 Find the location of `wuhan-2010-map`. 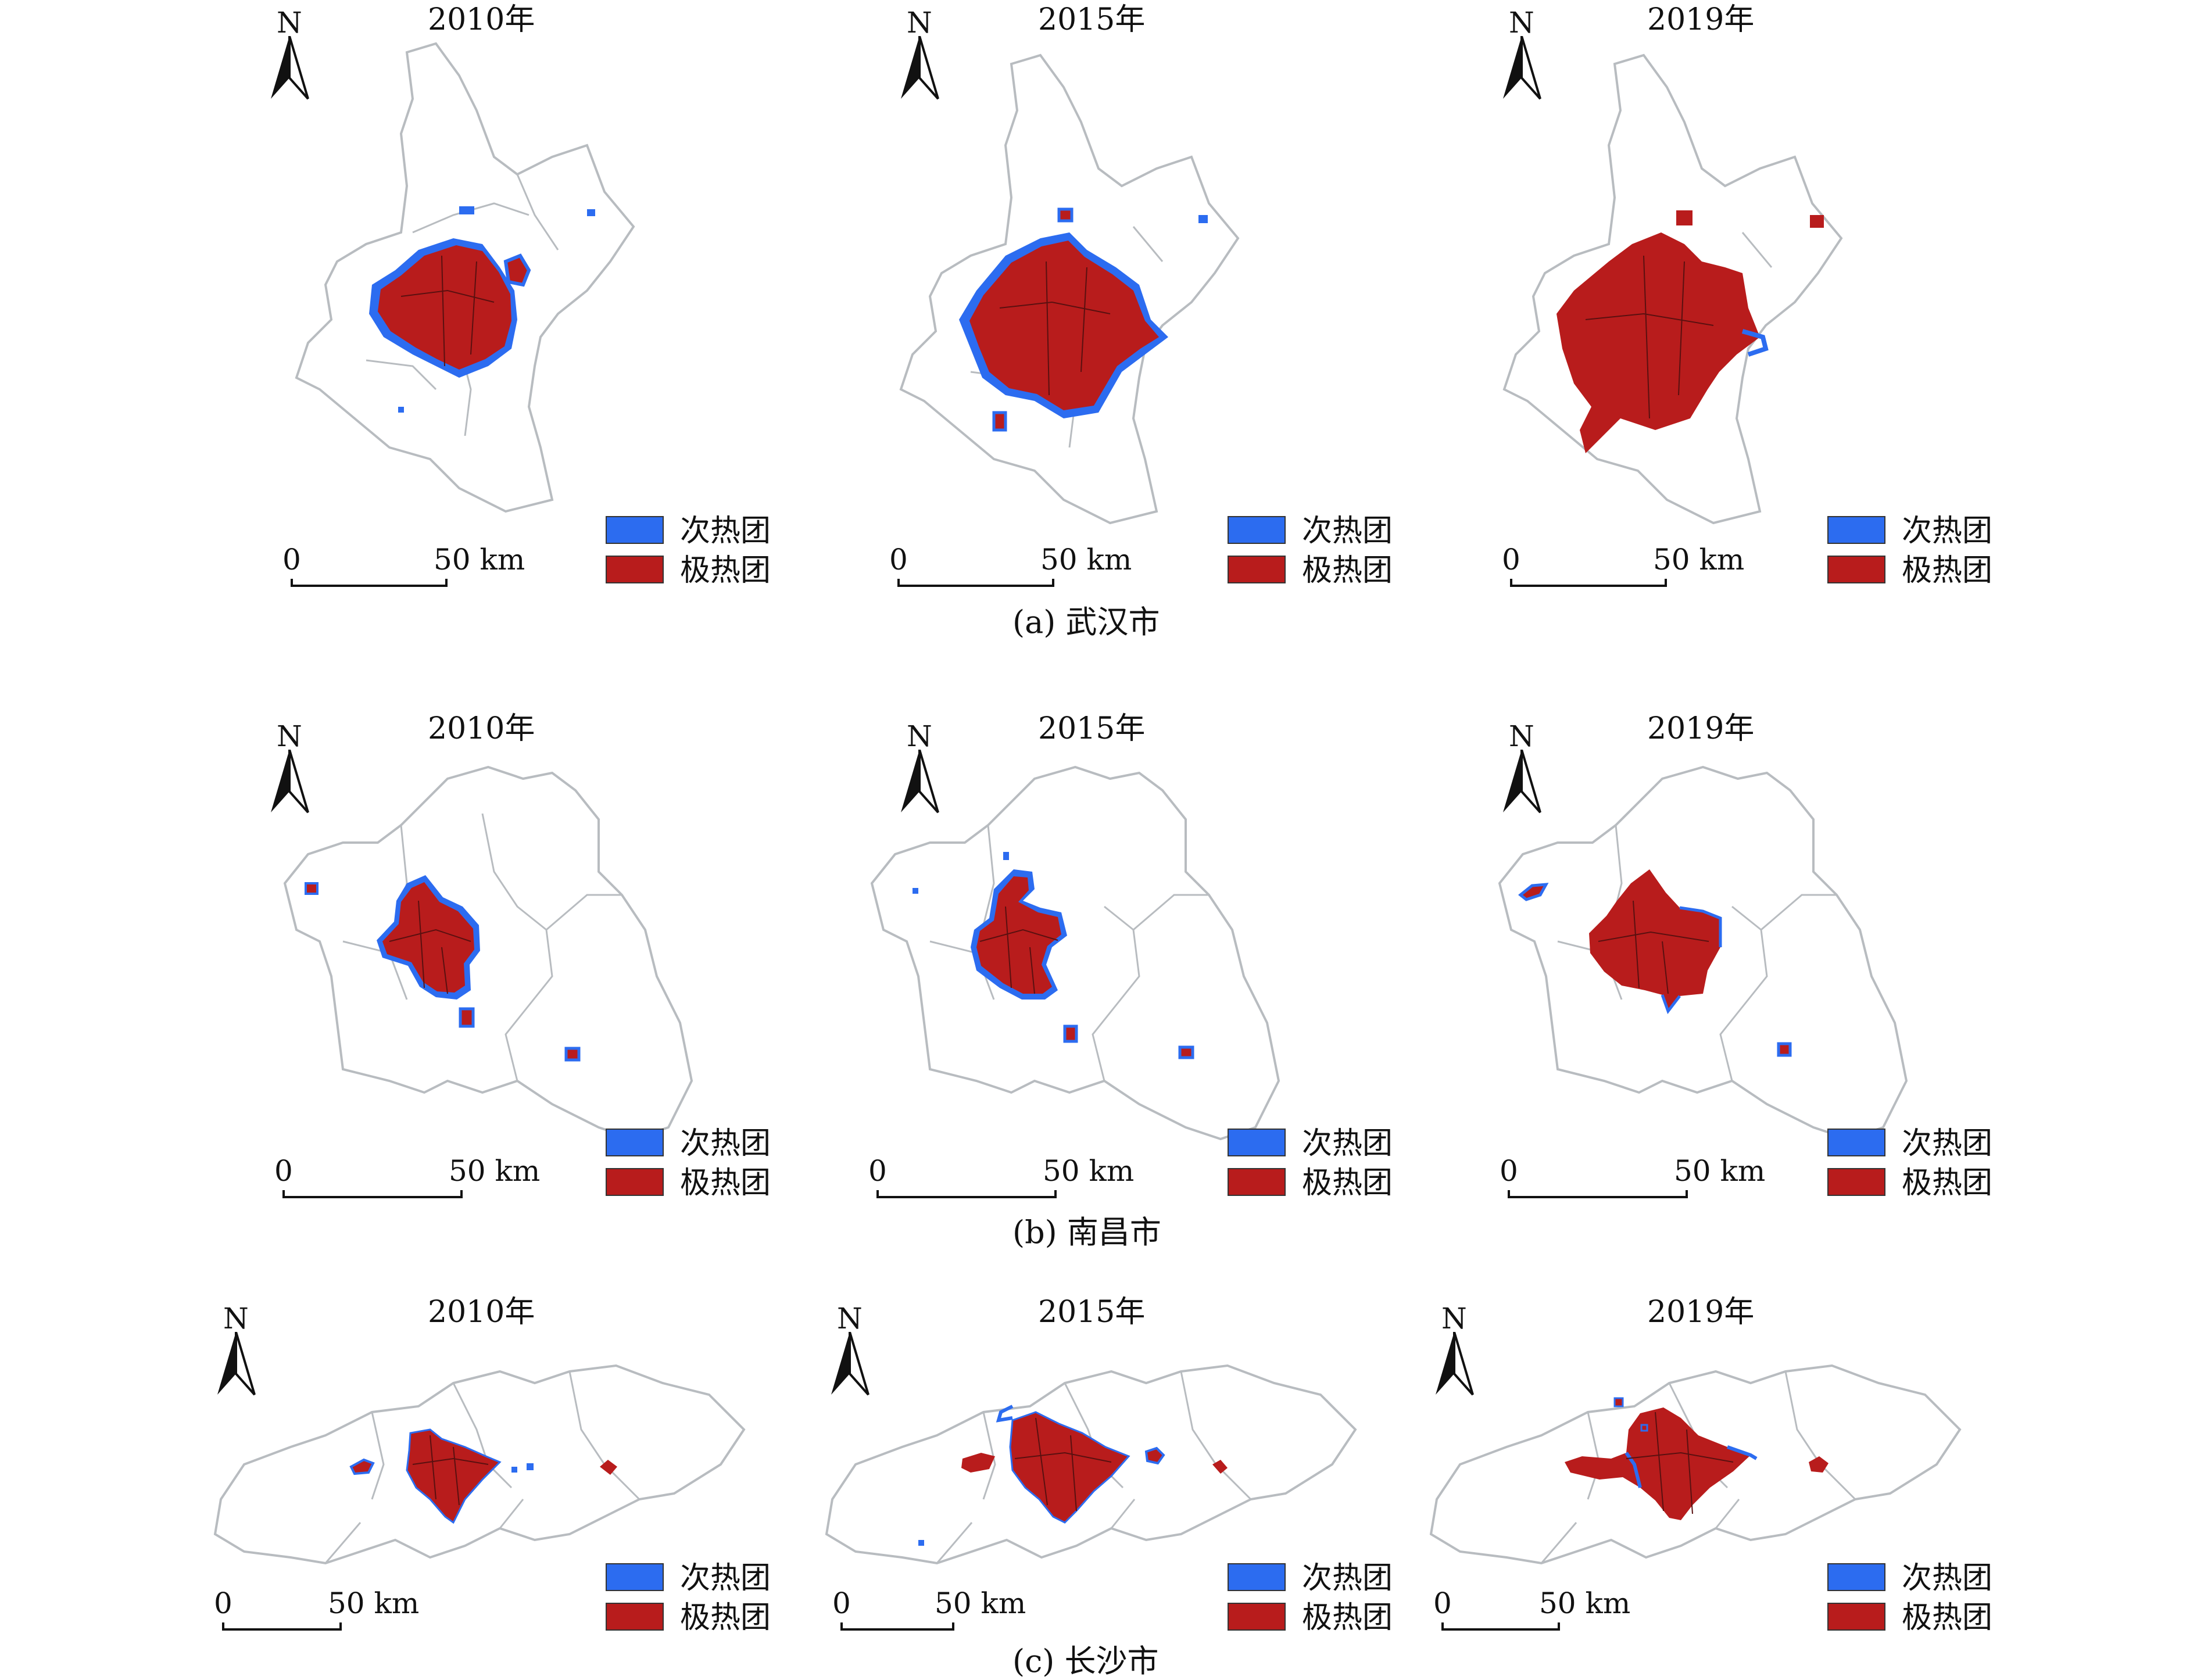

wuhan-2010-map is located at coordinates (465, 277).